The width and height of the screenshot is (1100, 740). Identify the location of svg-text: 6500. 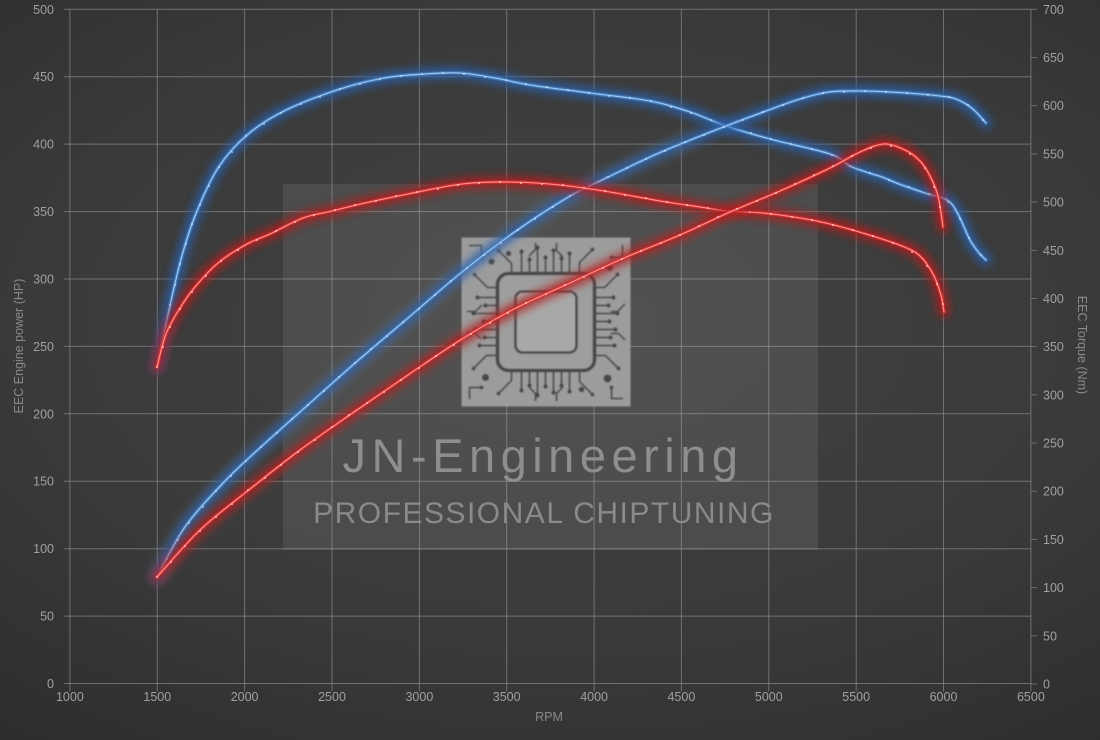
(1031, 697).